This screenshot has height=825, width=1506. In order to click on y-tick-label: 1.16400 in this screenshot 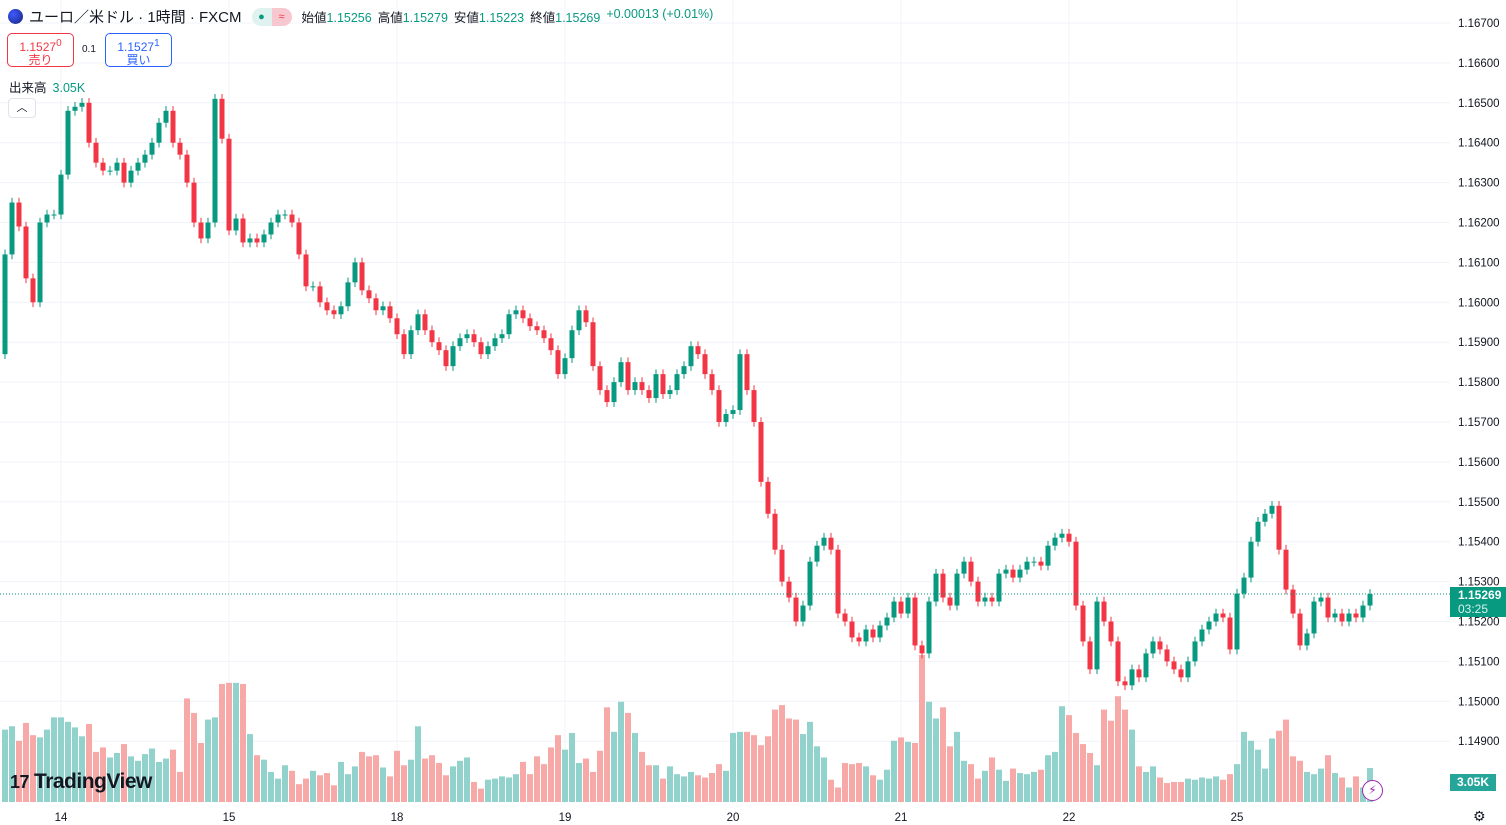, I will do `click(1479, 144)`.